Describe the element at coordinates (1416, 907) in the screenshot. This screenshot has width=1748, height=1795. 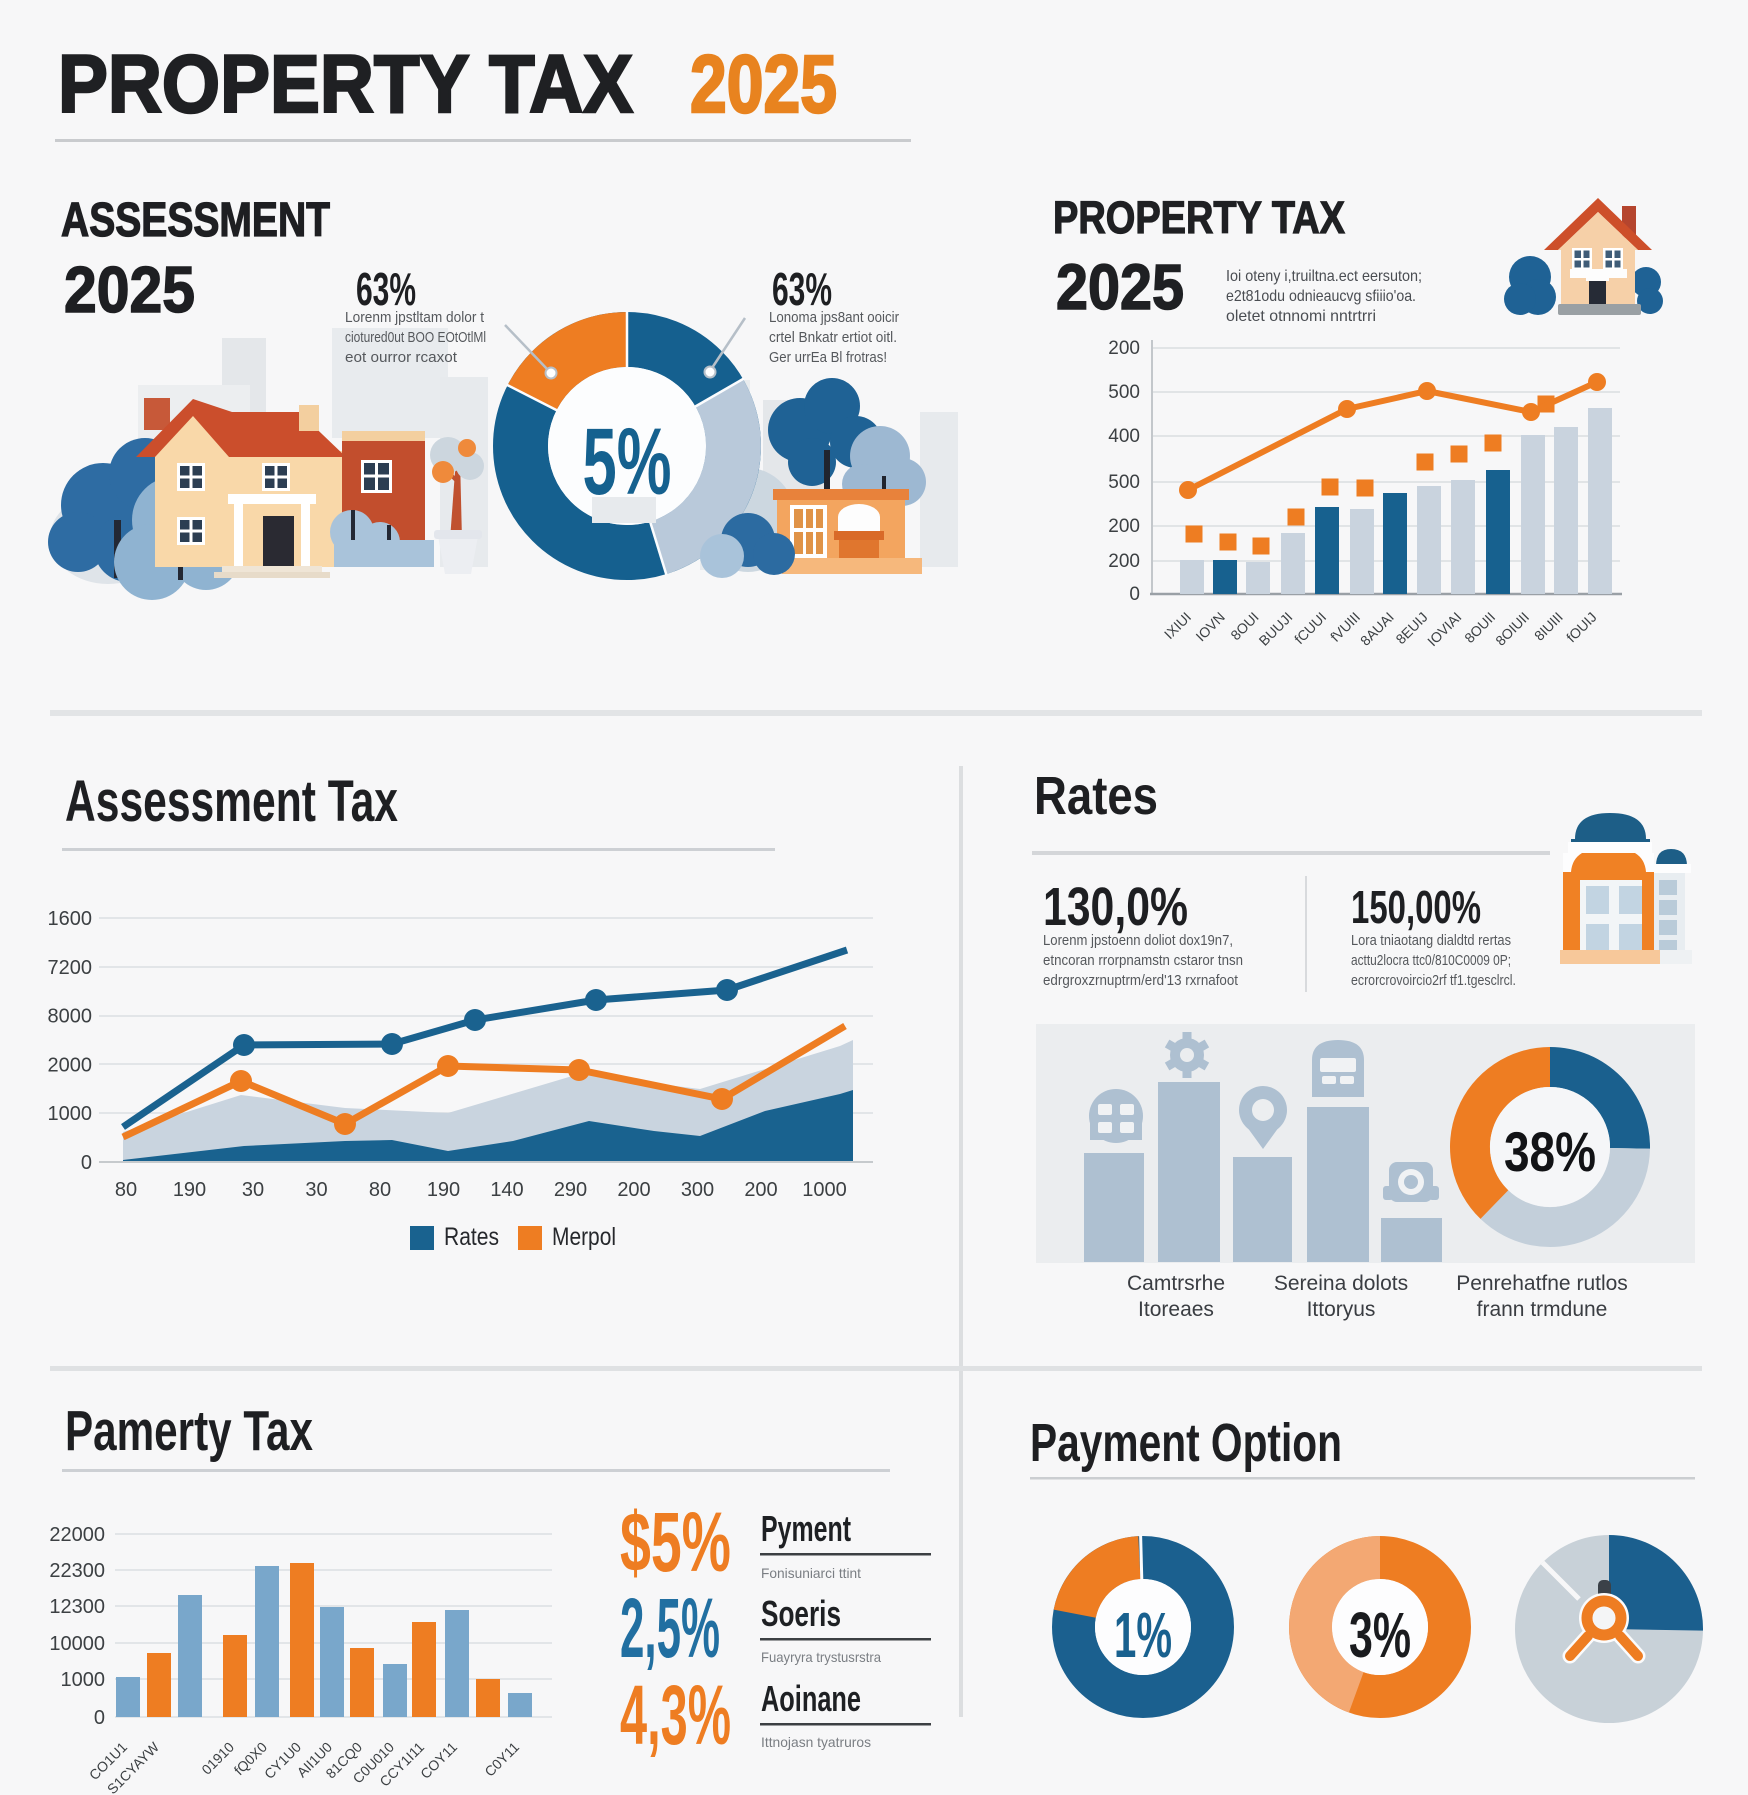
I see `svg-text: 150,00%` at that location.